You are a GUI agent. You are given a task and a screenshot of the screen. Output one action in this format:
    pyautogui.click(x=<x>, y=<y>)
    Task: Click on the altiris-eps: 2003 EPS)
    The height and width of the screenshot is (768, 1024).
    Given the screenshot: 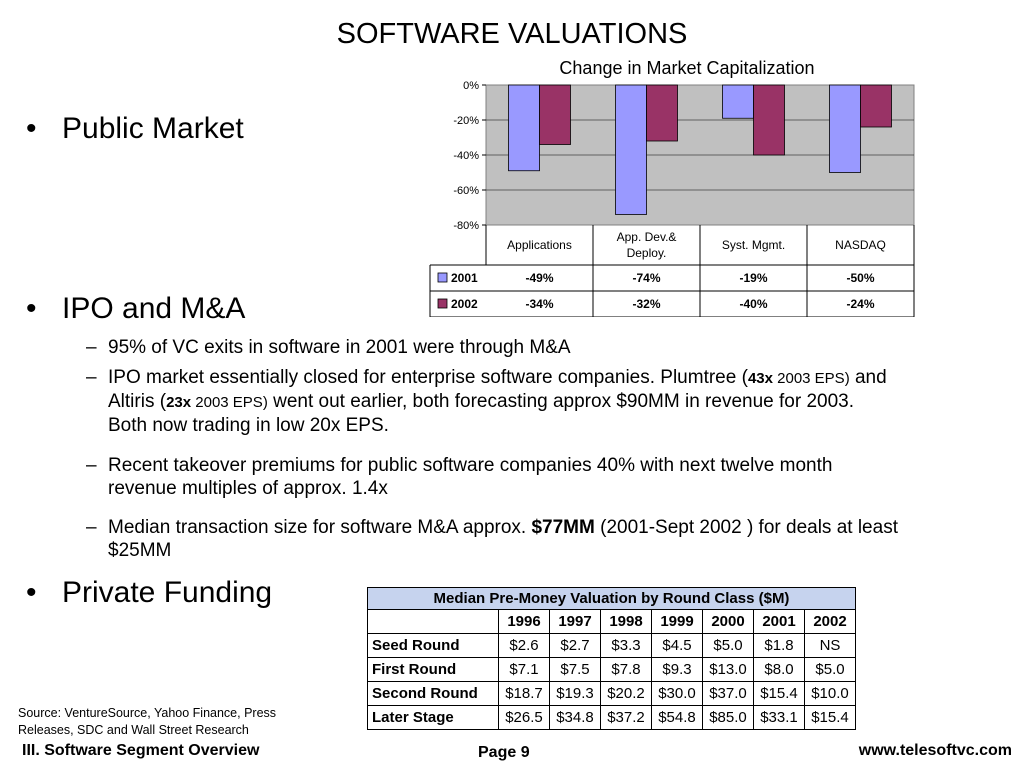 What is the action you would take?
    pyautogui.click(x=229, y=402)
    